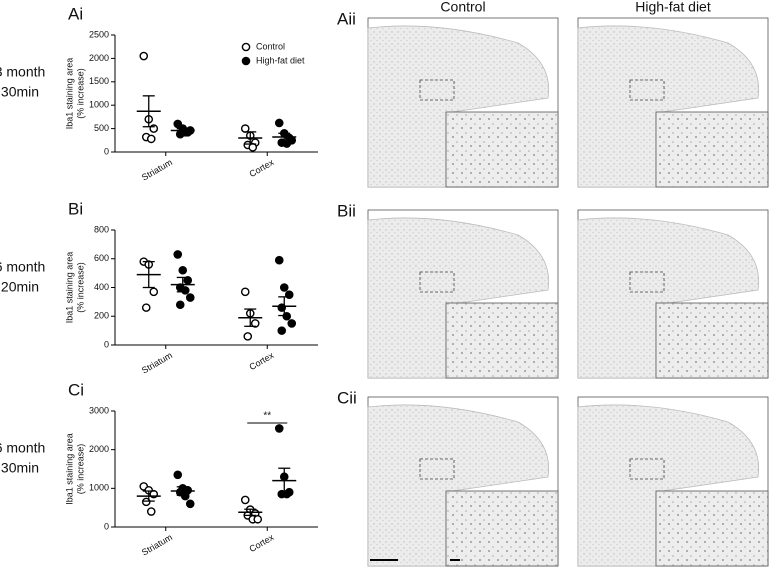 This screenshot has height=572, width=778. I want to click on y-tick-label: 200, so click(101, 316).